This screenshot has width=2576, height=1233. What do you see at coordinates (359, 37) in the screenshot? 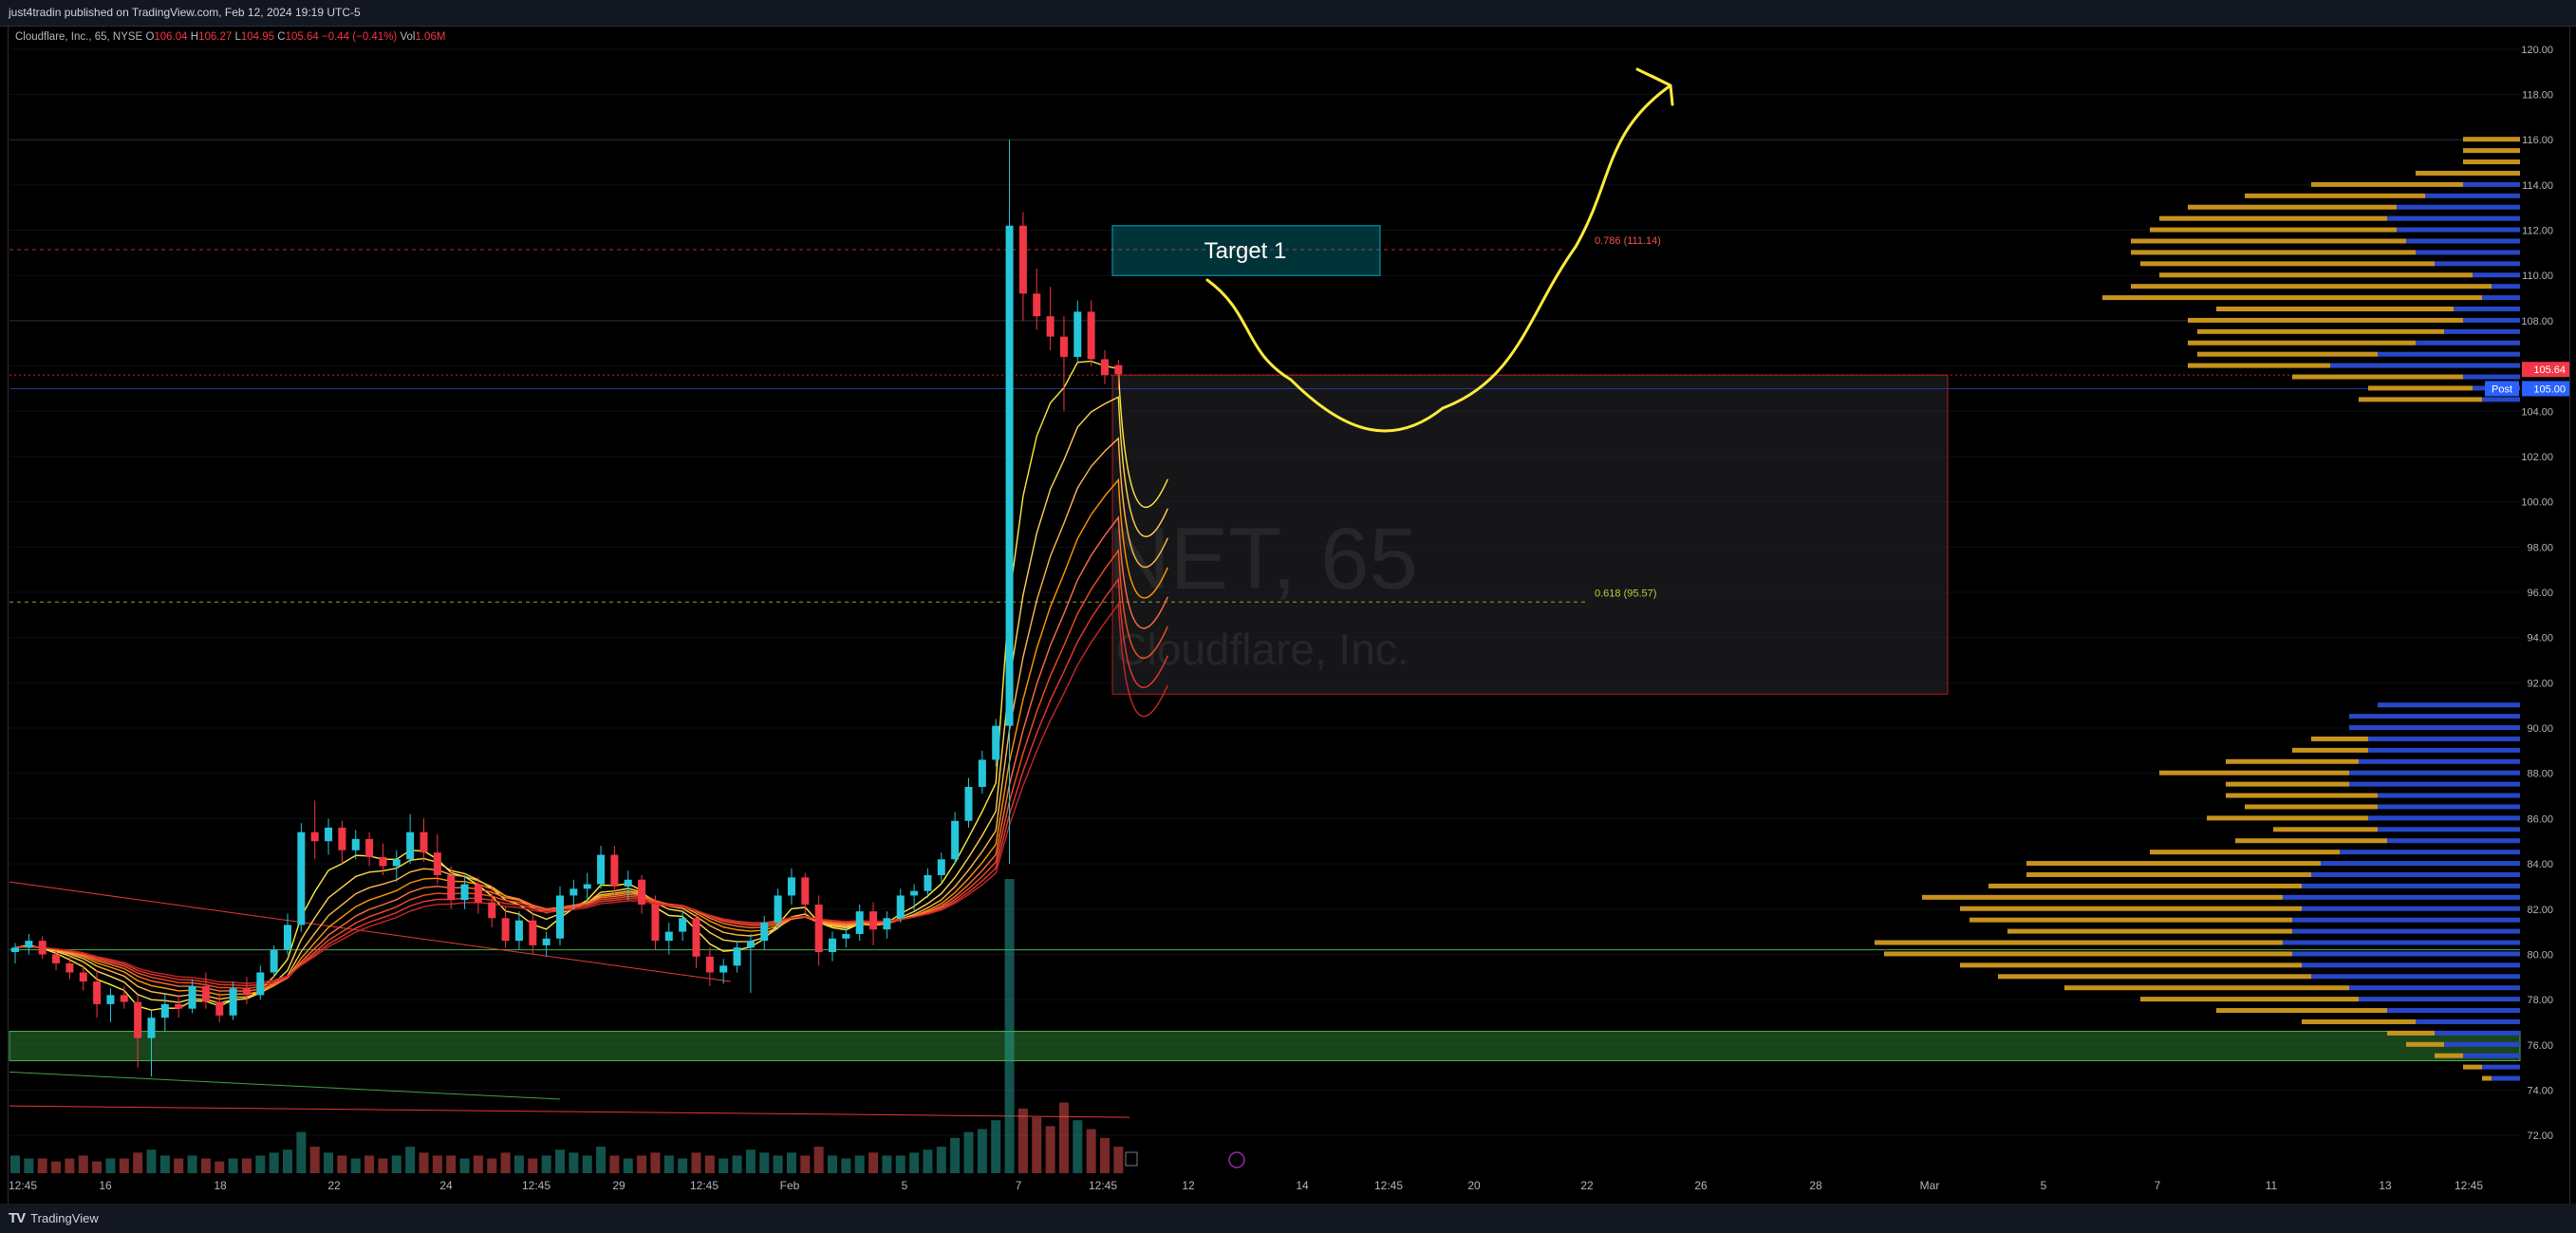
I see `legend-change: −0.44 (−0.41%)` at bounding box center [359, 37].